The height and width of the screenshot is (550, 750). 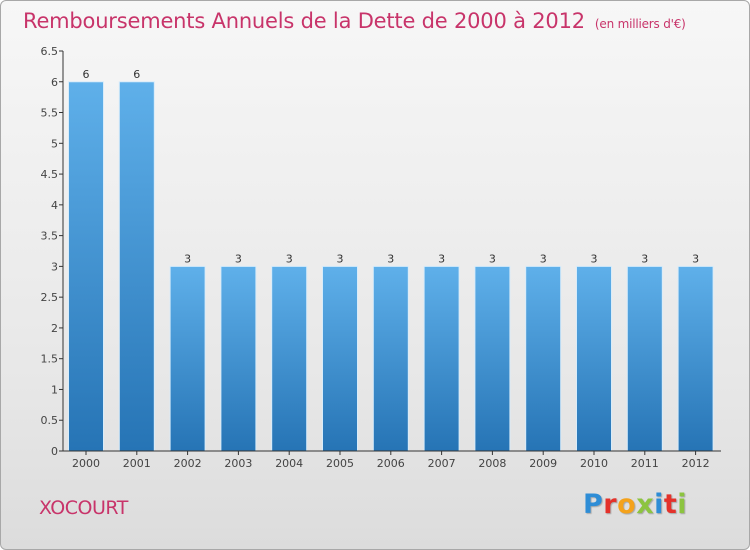 What do you see at coordinates (86, 266) in the screenshot?
I see `bar-2000` at bounding box center [86, 266].